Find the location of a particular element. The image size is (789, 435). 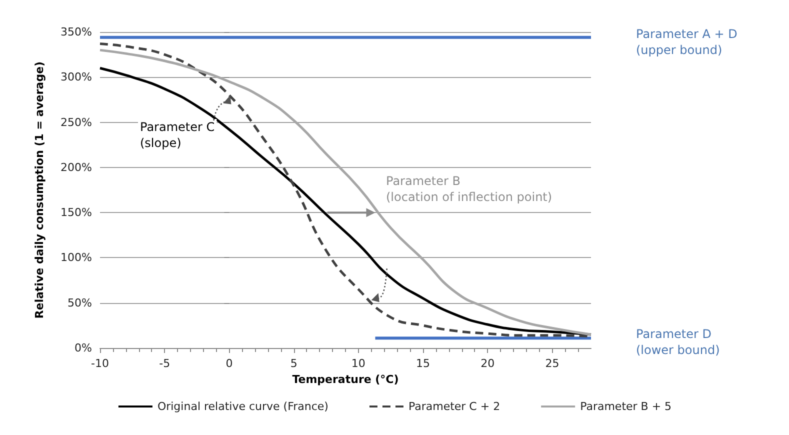

x-tick-label: 5 is located at coordinates (294, 363).